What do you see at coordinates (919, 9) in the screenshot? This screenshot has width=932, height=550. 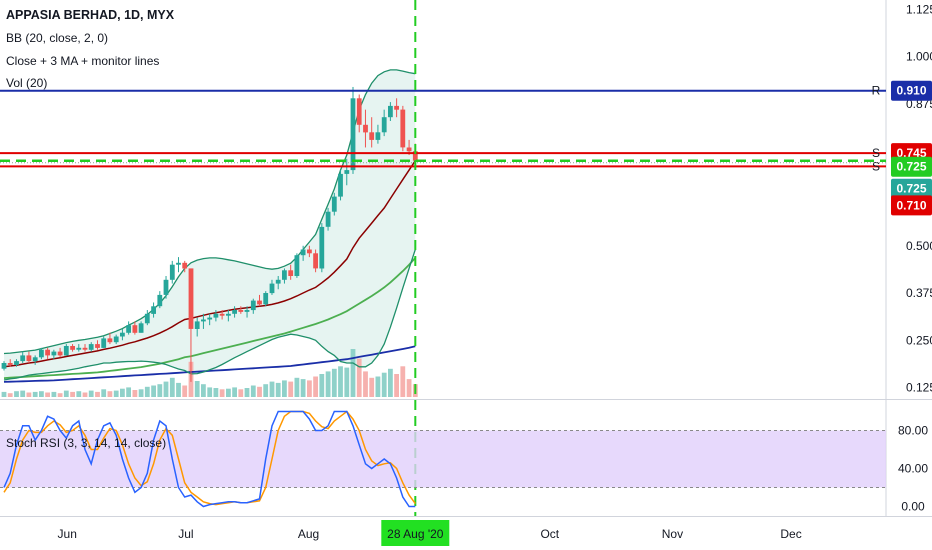 I see `price-tick-label: 1.125` at bounding box center [919, 9].